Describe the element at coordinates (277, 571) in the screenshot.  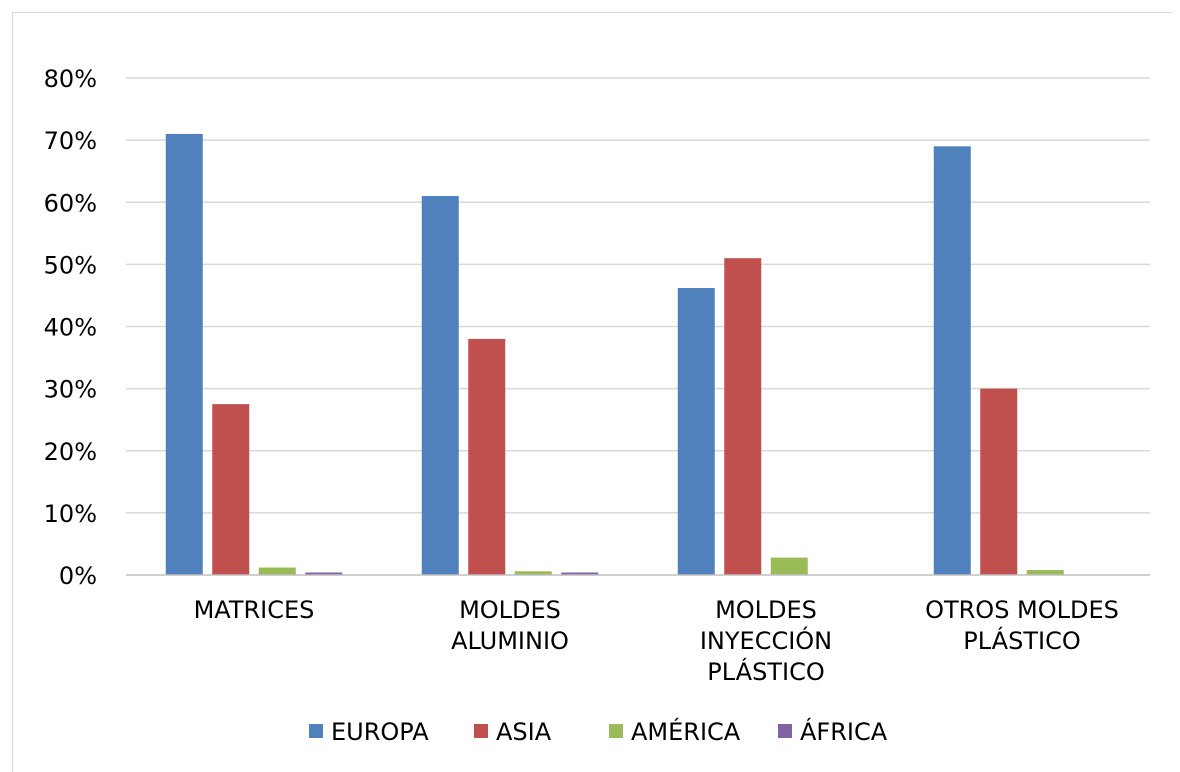
I see `bar-américa-0` at that location.